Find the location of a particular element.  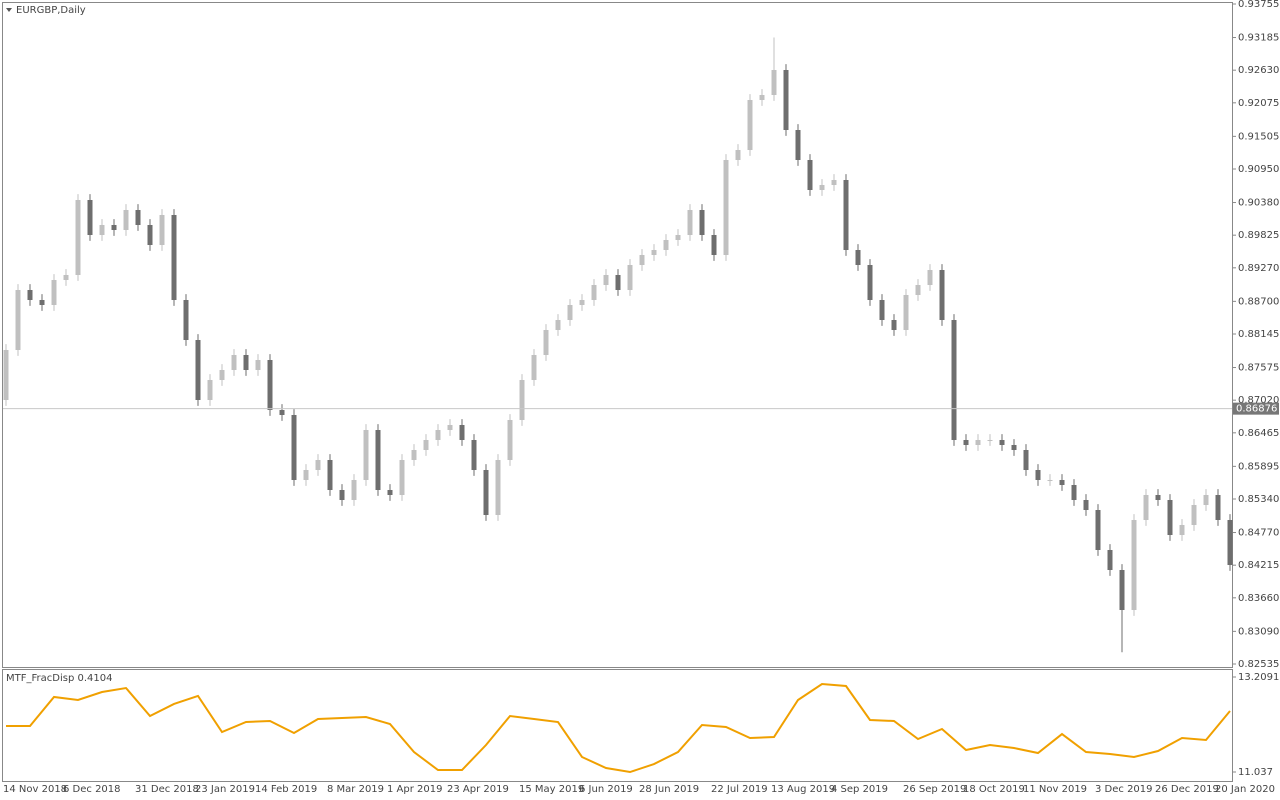

y-tick-label: 0.87575 is located at coordinates (1258, 368).